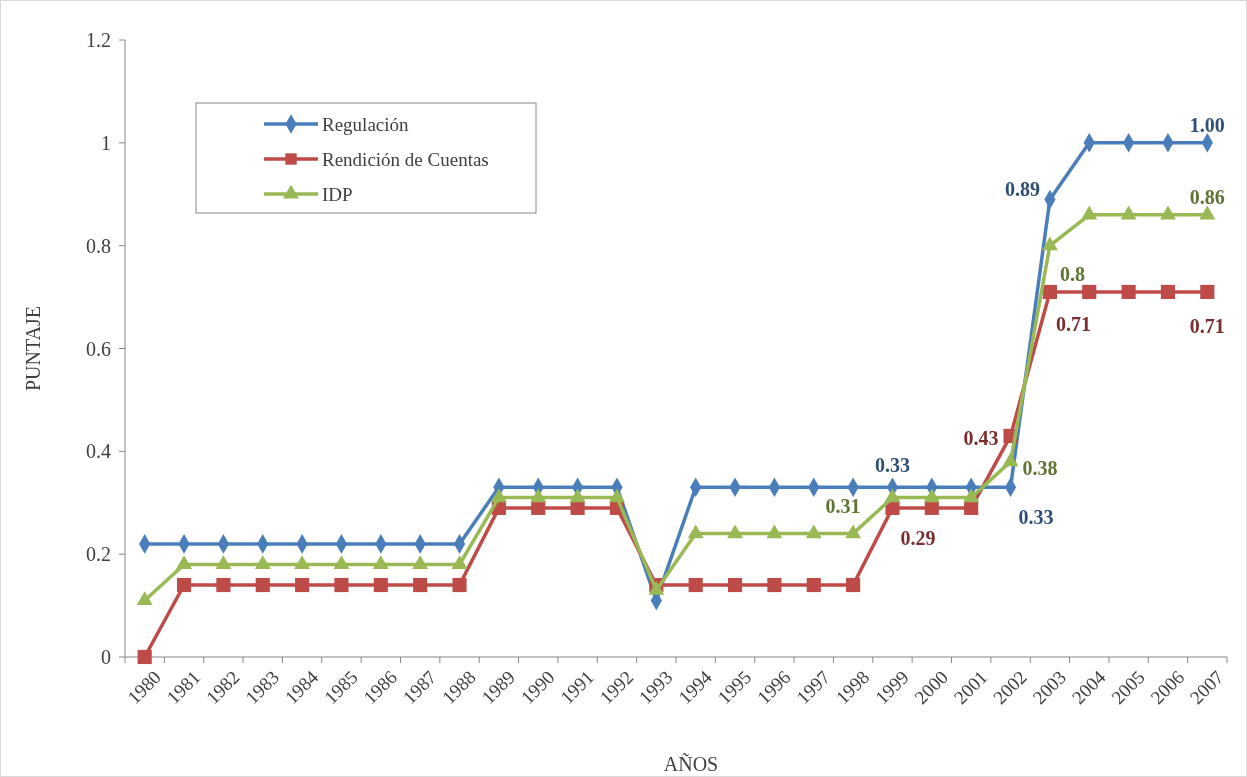 This screenshot has width=1247, height=777. What do you see at coordinates (33, 348) in the screenshot?
I see `y-axis-title: PUNTAJE` at bounding box center [33, 348].